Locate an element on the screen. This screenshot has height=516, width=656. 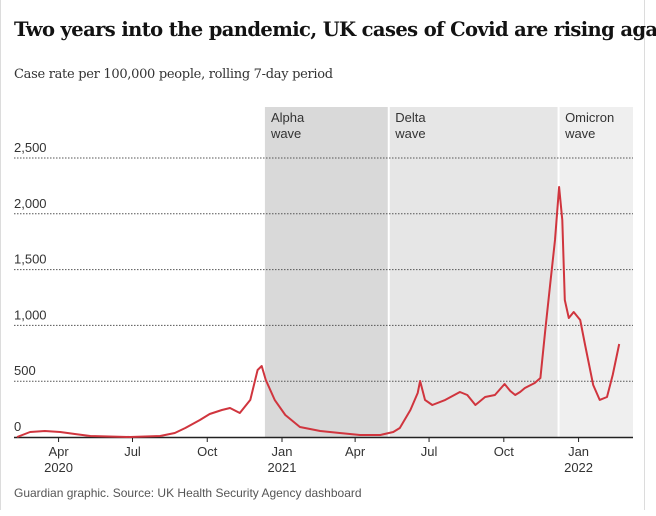
wave-label: Omicron is located at coordinates (589, 117).